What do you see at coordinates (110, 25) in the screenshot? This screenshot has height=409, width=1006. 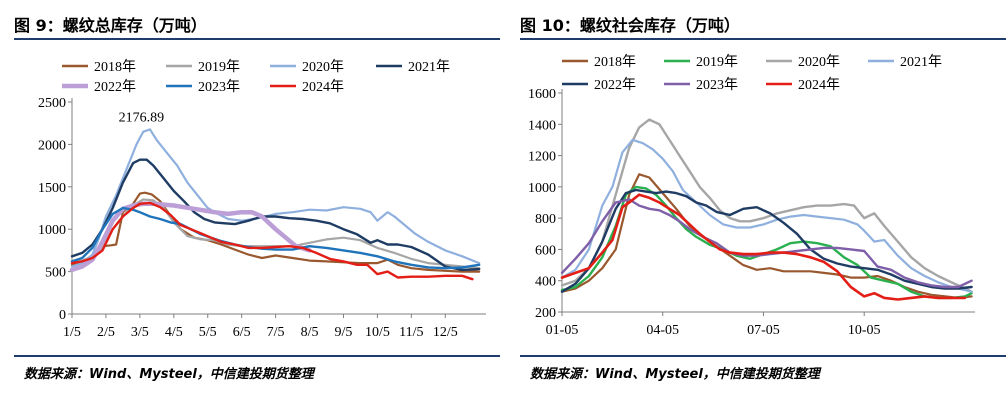 I see `figure-9-title: 图 9：螺纹总库存（万吨）` at bounding box center [110, 25].